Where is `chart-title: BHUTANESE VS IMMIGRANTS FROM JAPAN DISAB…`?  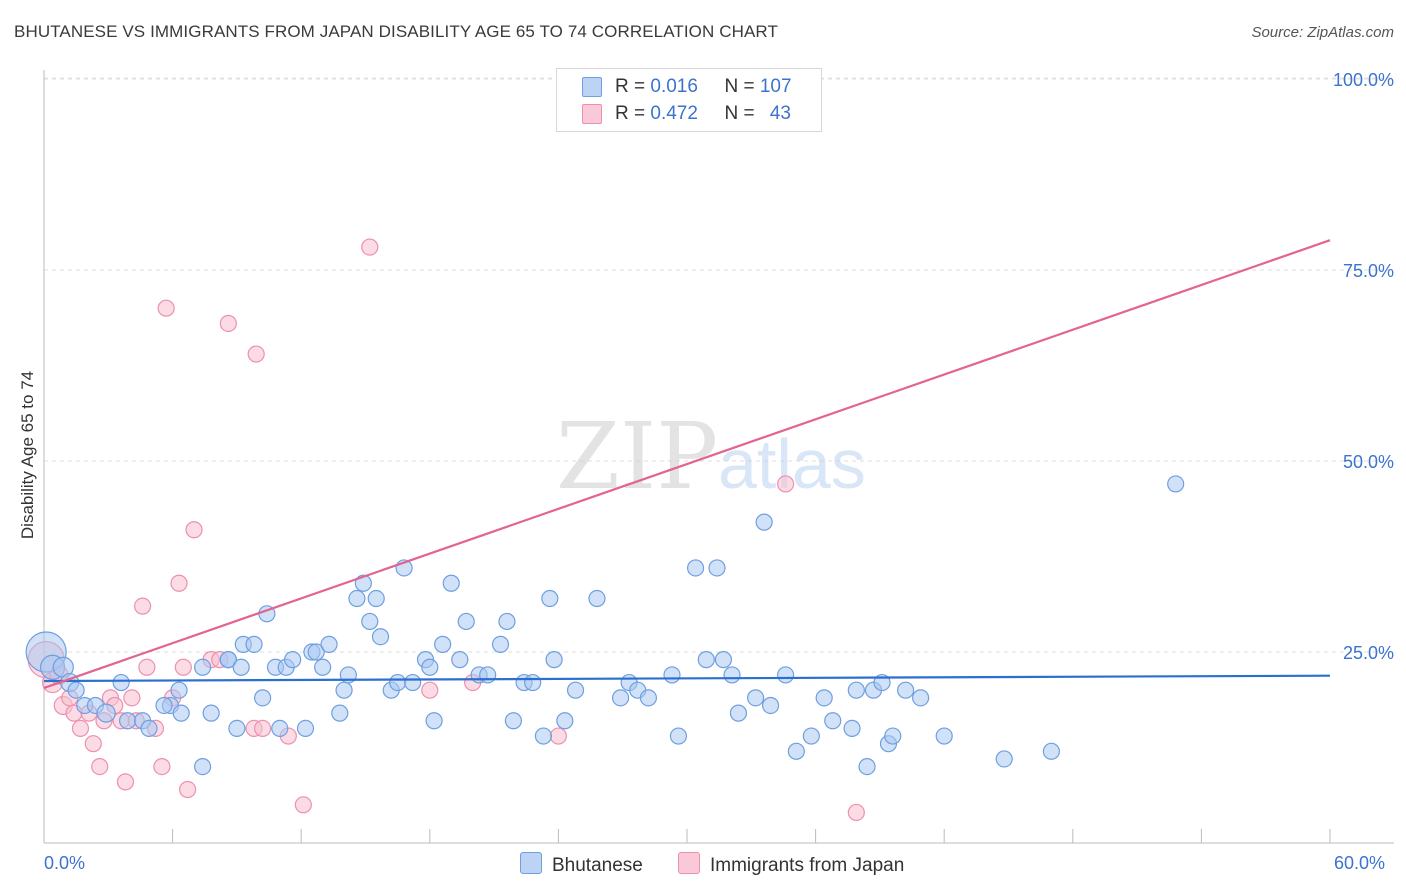 chart-title: BHUTANESE VS IMMIGRANTS FROM JAPAN DISAB… is located at coordinates (396, 31).